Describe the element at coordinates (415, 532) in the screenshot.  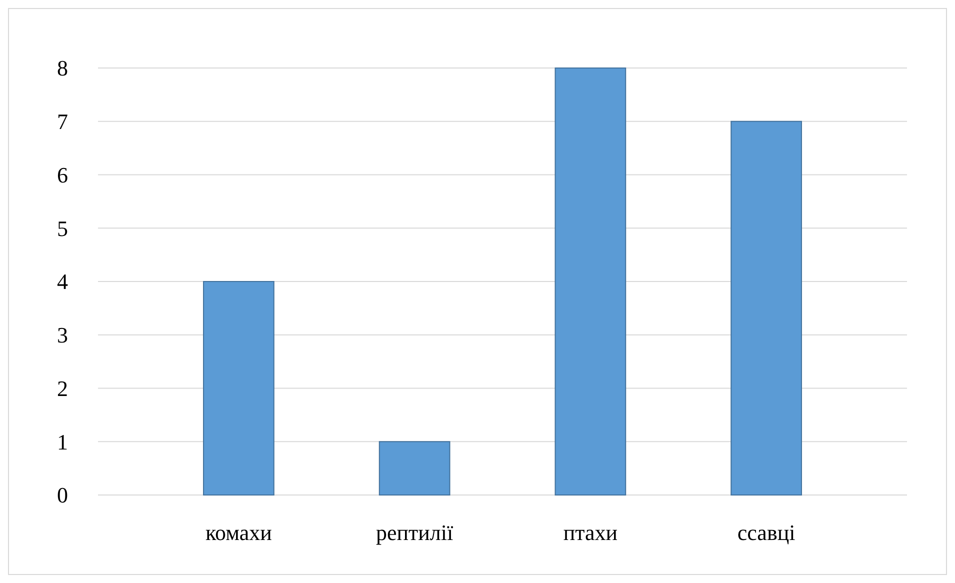
I see `x-tick-label: рептилії` at that location.